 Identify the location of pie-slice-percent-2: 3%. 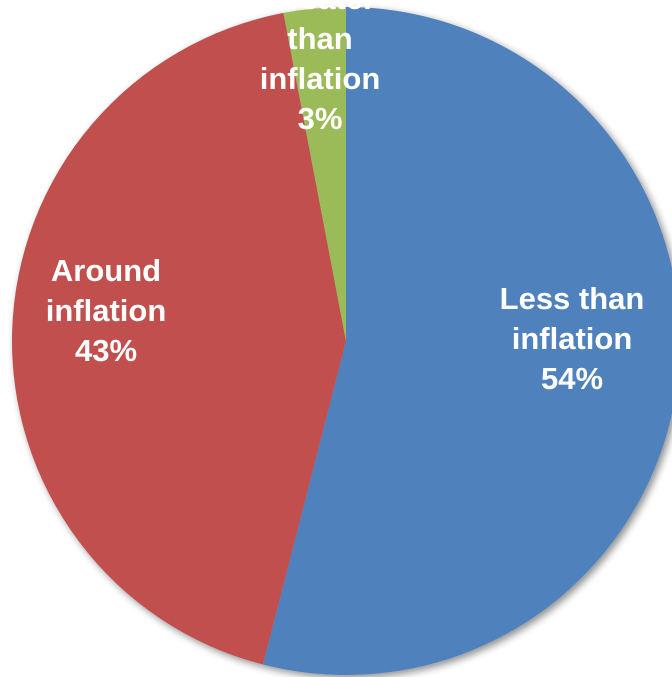
(320, 118).